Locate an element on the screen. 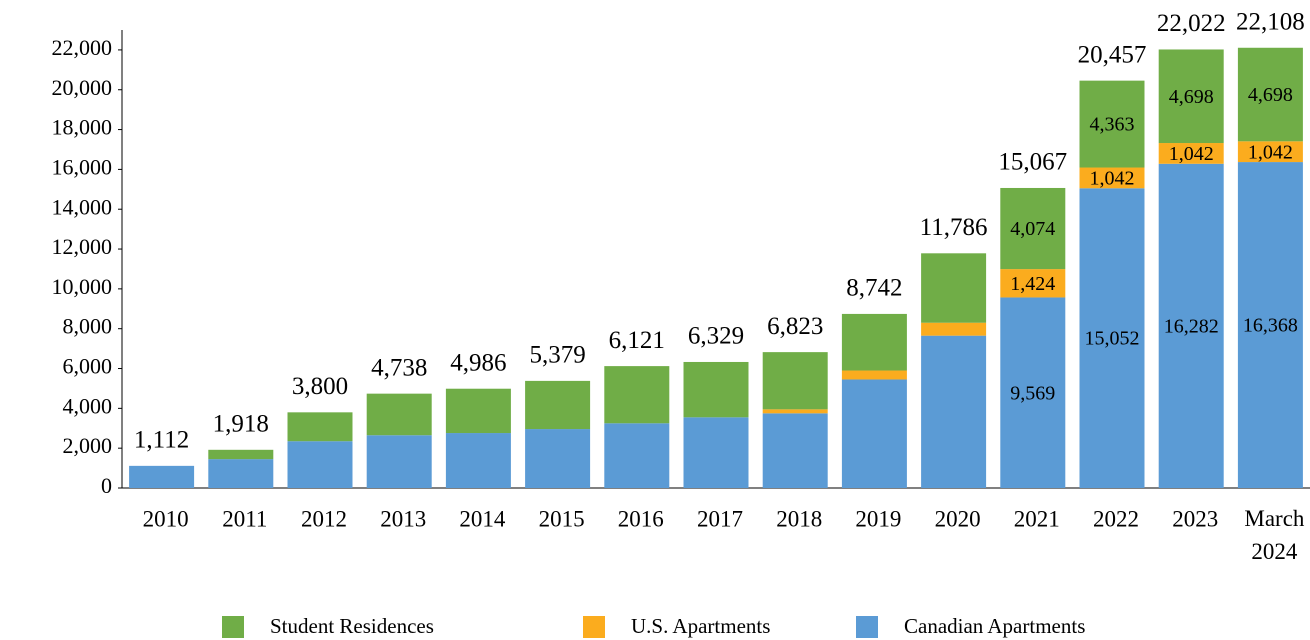  x-tick-label: 2012 is located at coordinates (324, 518).